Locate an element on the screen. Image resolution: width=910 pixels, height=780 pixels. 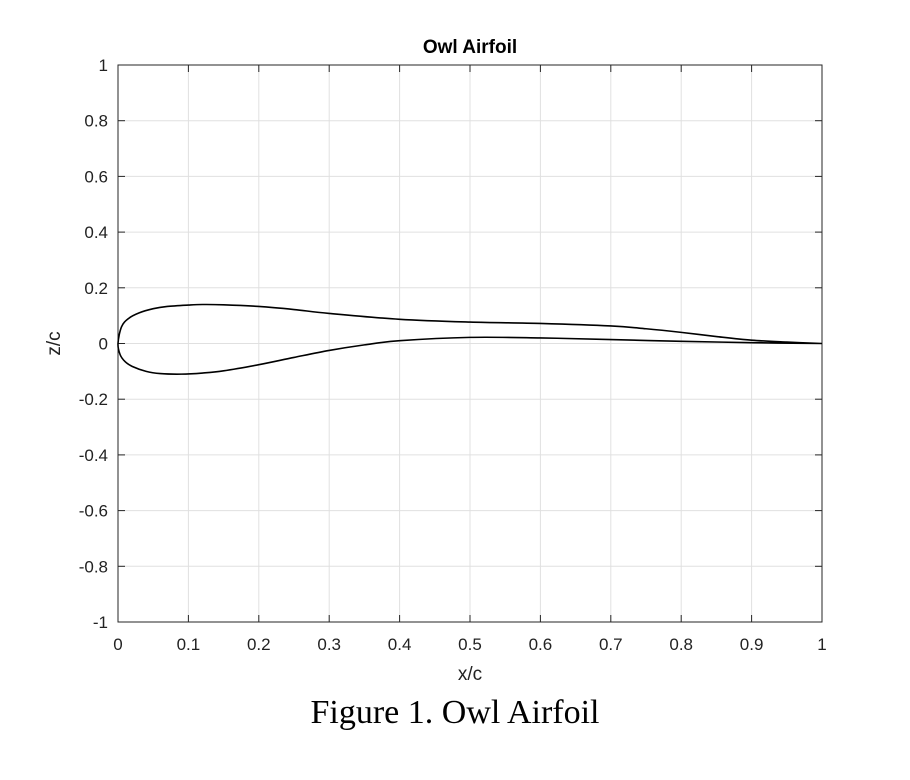
x-tick-label: 0.2 is located at coordinates (259, 644).